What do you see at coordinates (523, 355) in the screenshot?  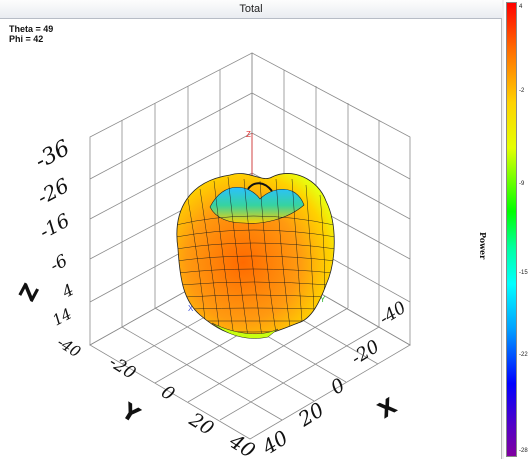 I see `colorbar-tick: -22` at bounding box center [523, 355].